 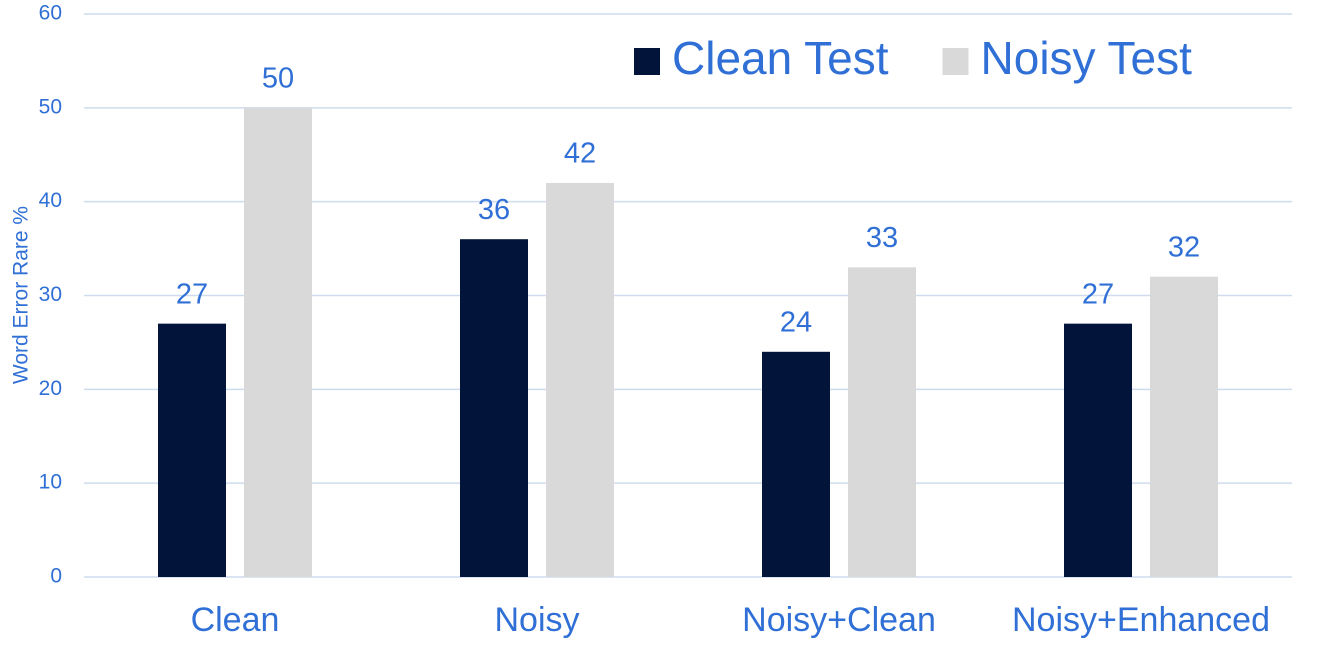 What do you see at coordinates (50, 13) in the screenshot?
I see `y-tick-label: 60` at bounding box center [50, 13].